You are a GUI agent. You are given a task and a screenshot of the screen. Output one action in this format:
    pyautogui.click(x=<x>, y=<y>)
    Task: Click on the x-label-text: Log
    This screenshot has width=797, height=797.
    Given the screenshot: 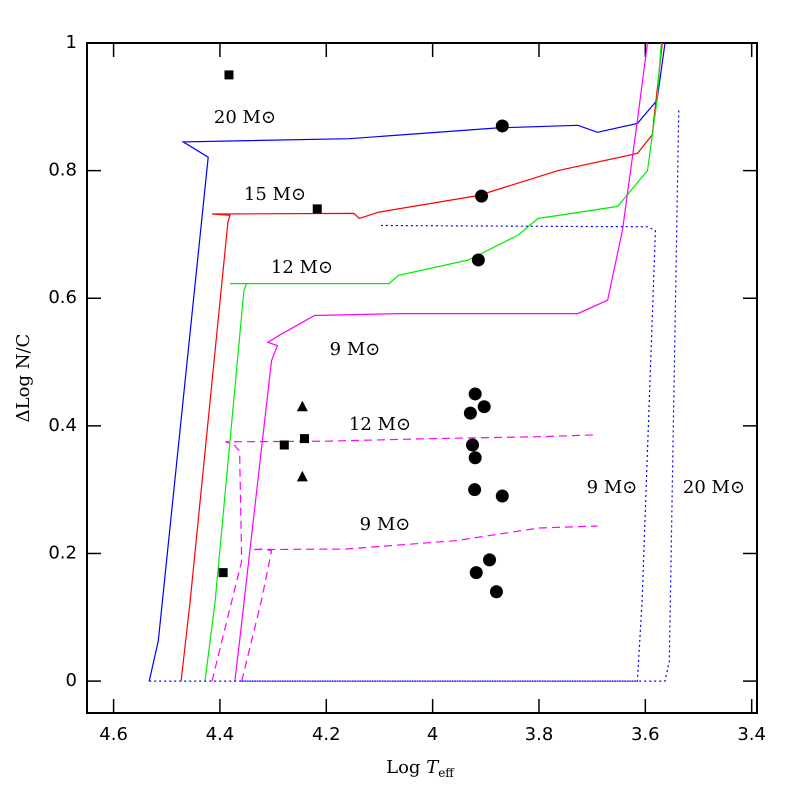 What is the action you would take?
    pyautogui.click(x=406, y=767)
    